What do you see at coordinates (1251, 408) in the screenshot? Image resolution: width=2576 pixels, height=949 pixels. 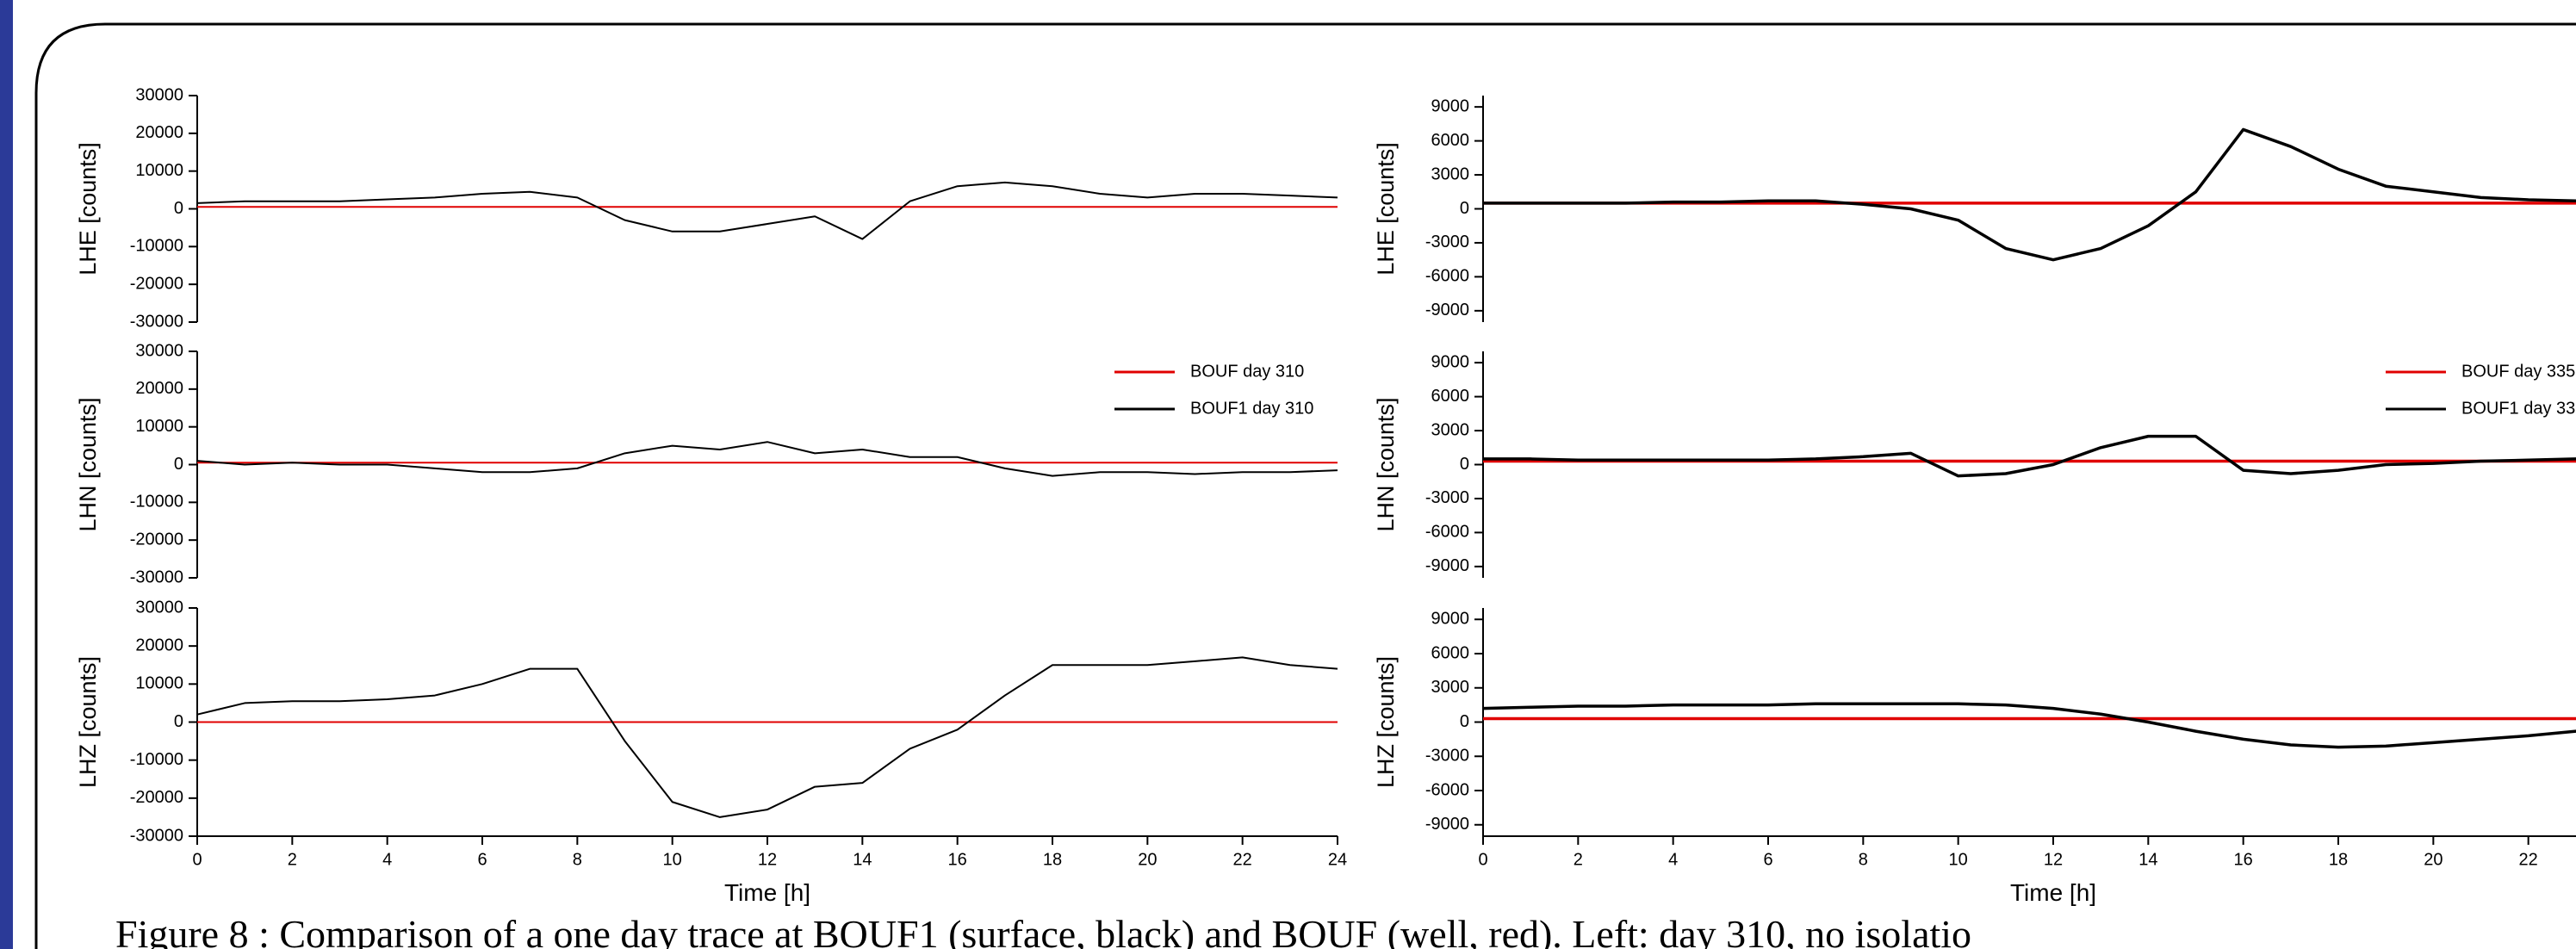 I see `legend-label: BOUF1 day 310` at bounding box center [1251, 408].